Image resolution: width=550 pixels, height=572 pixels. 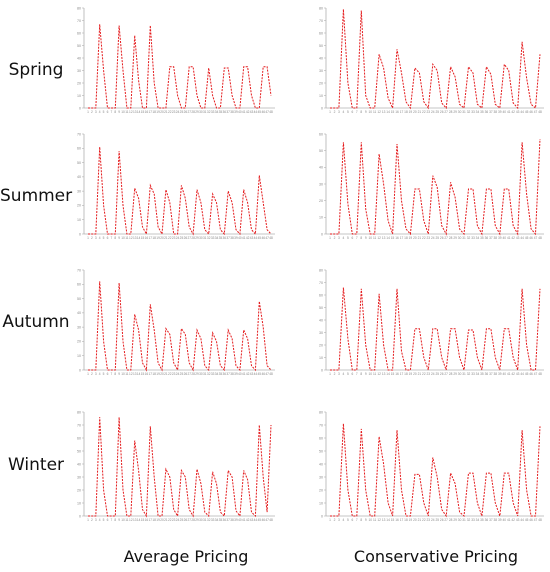 I want to click on x-tick-label: 8, so click(x=361, y=238).